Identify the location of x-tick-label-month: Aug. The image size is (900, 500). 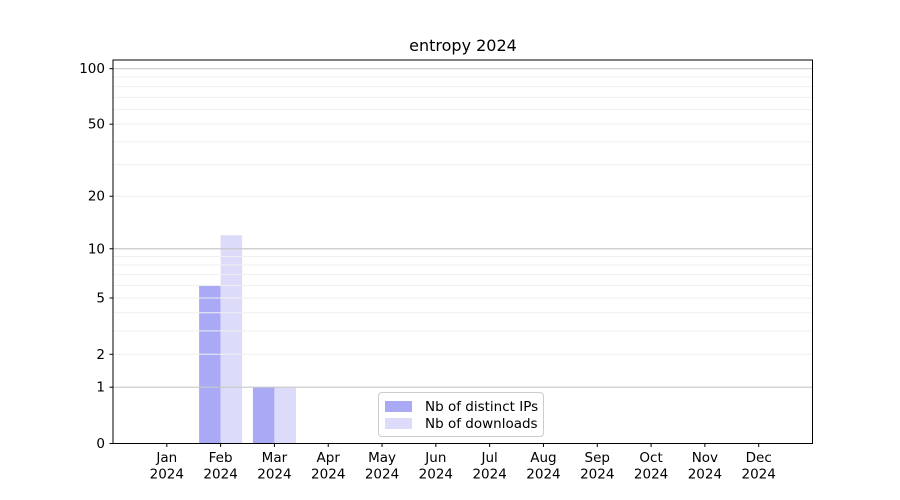
(543, 458).